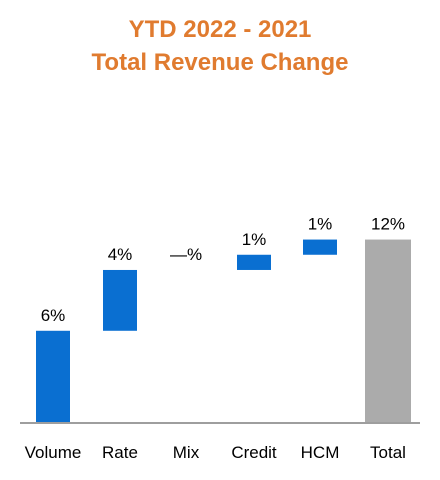  What do you see at coordinates (320, 452) in the screenshot?
I see `x-tick-label-hcm: HCM` at bounding box center [320, 452].